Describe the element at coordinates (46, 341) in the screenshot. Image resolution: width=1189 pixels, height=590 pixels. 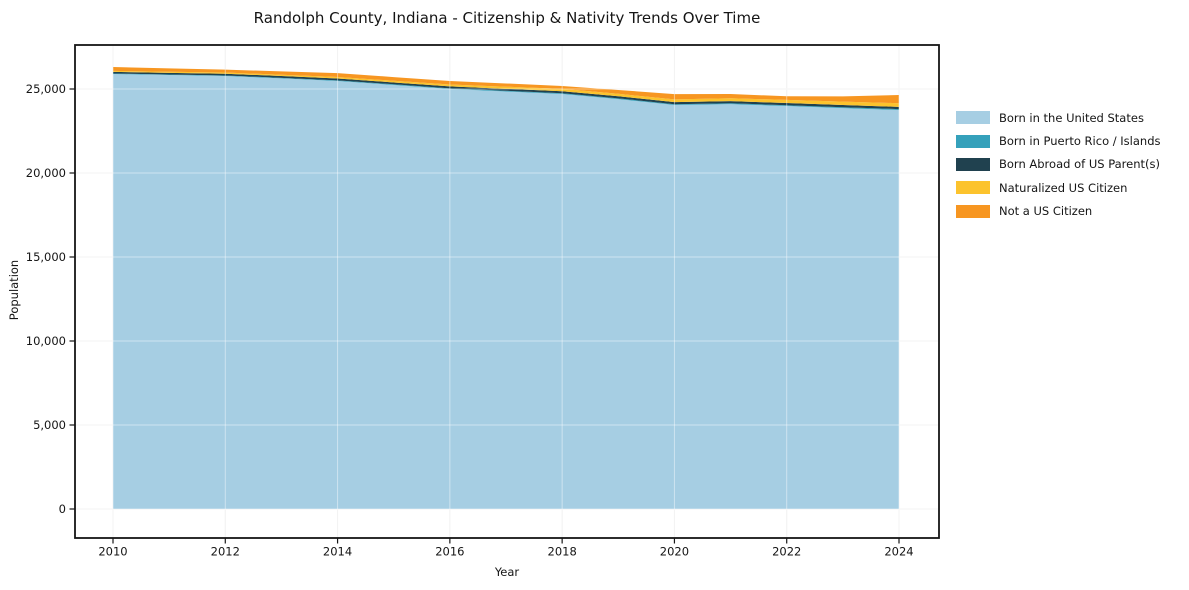
I see `y-tick-label: 10,000` at that location.